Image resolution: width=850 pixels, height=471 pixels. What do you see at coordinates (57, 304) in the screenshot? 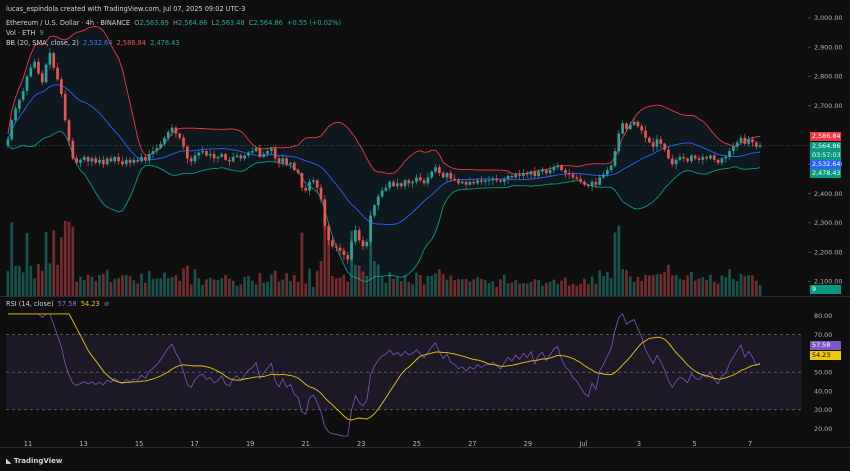
I see `rsi-legend: RSI (14, close) 57.58 54.23 ⊘` at bounding box center [57, 304].